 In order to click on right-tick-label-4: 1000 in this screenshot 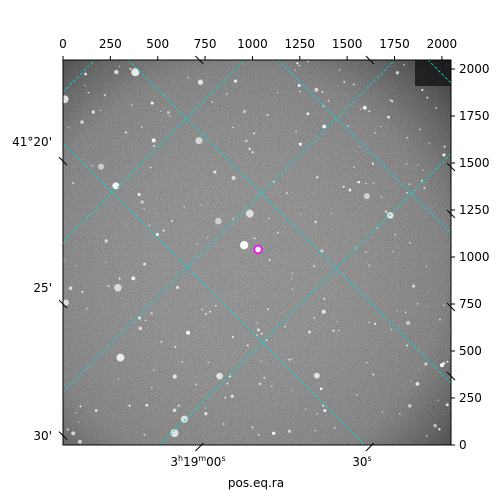, I will do `click(474, 257)`.